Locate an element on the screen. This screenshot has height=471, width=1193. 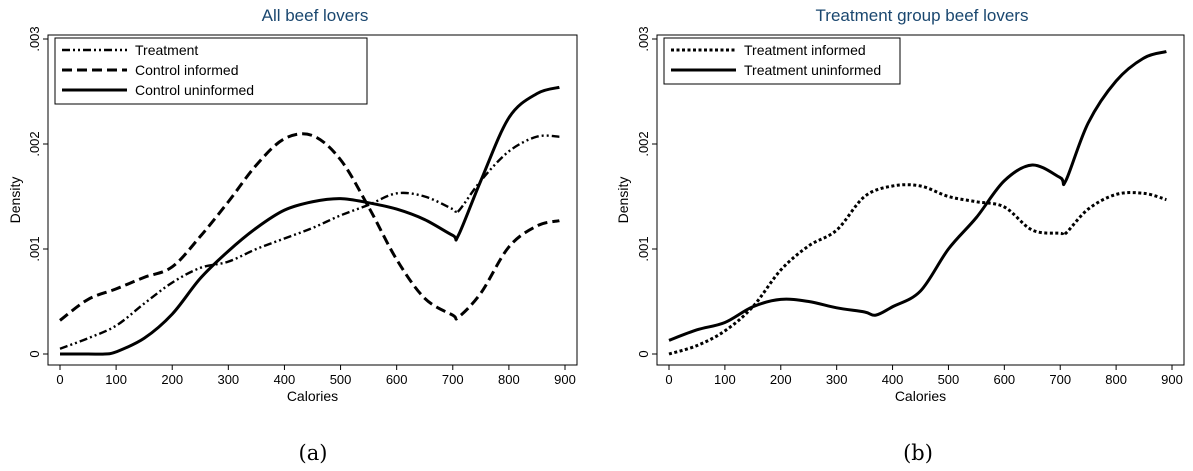
panel-caption: (b) is located at coordinates (918, 453).